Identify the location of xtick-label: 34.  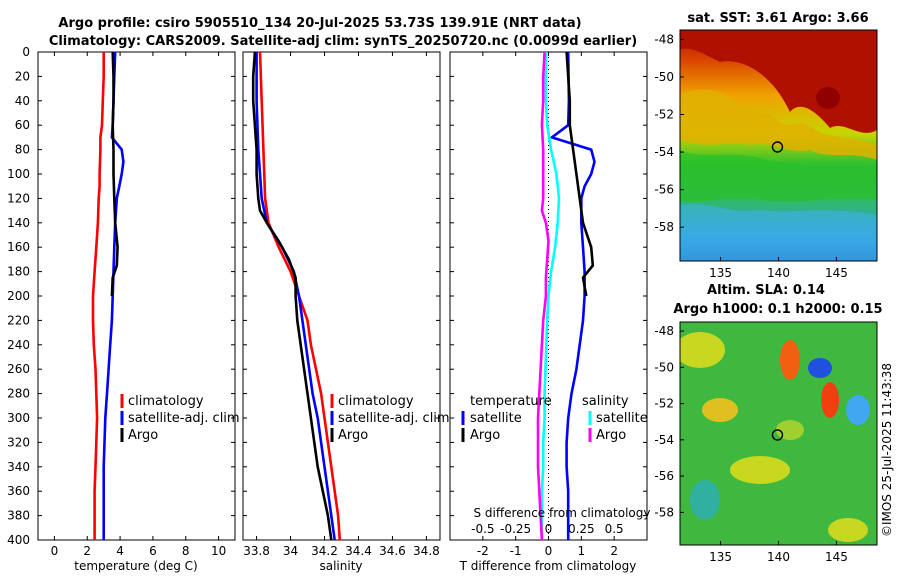
(290, 551).